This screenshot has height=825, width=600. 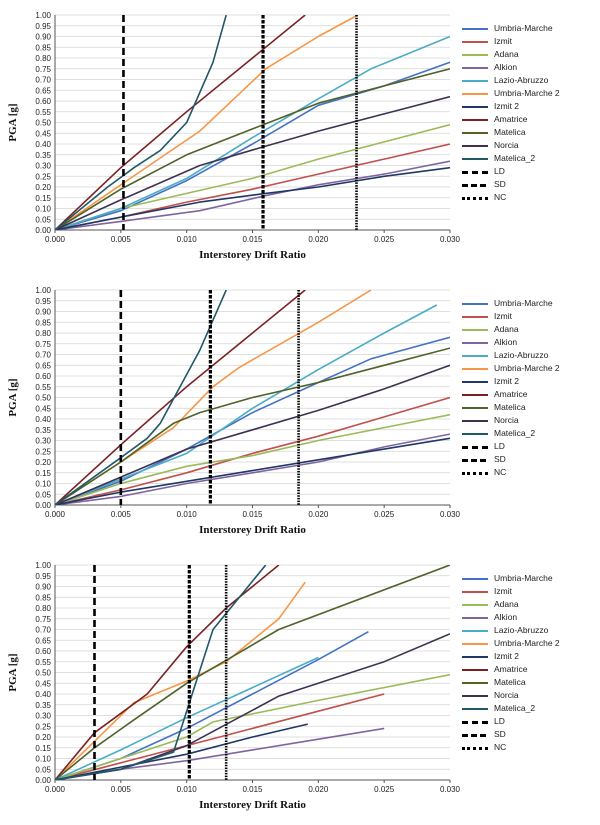 What do you see at coordinates (43, 90) in the screenshot?
I see `y-tick-label: 0.65` at bounding box center [43, 90].